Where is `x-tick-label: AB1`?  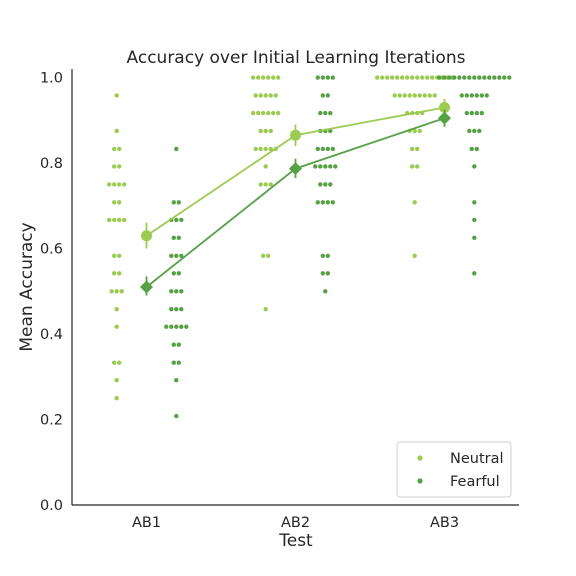
x-tick-label: AB1 is located at coordinates (146, 523).